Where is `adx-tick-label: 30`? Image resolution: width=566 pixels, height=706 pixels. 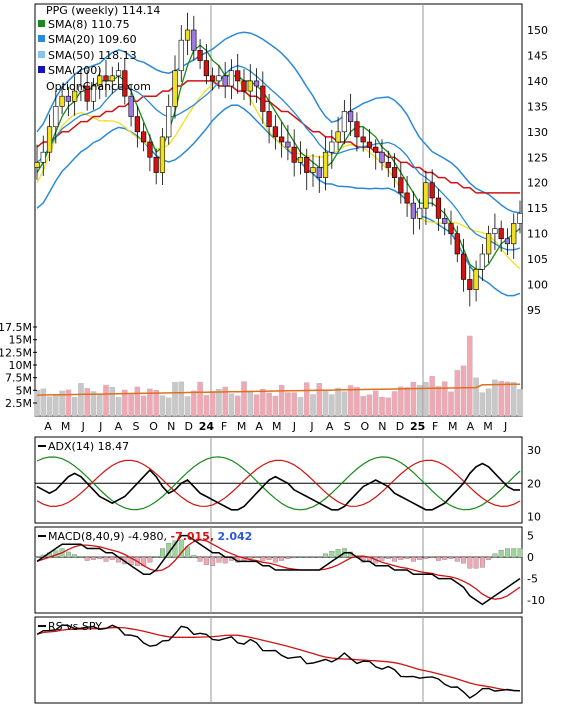 adx-tick-label: 30 is located at coordinates (534, 450).